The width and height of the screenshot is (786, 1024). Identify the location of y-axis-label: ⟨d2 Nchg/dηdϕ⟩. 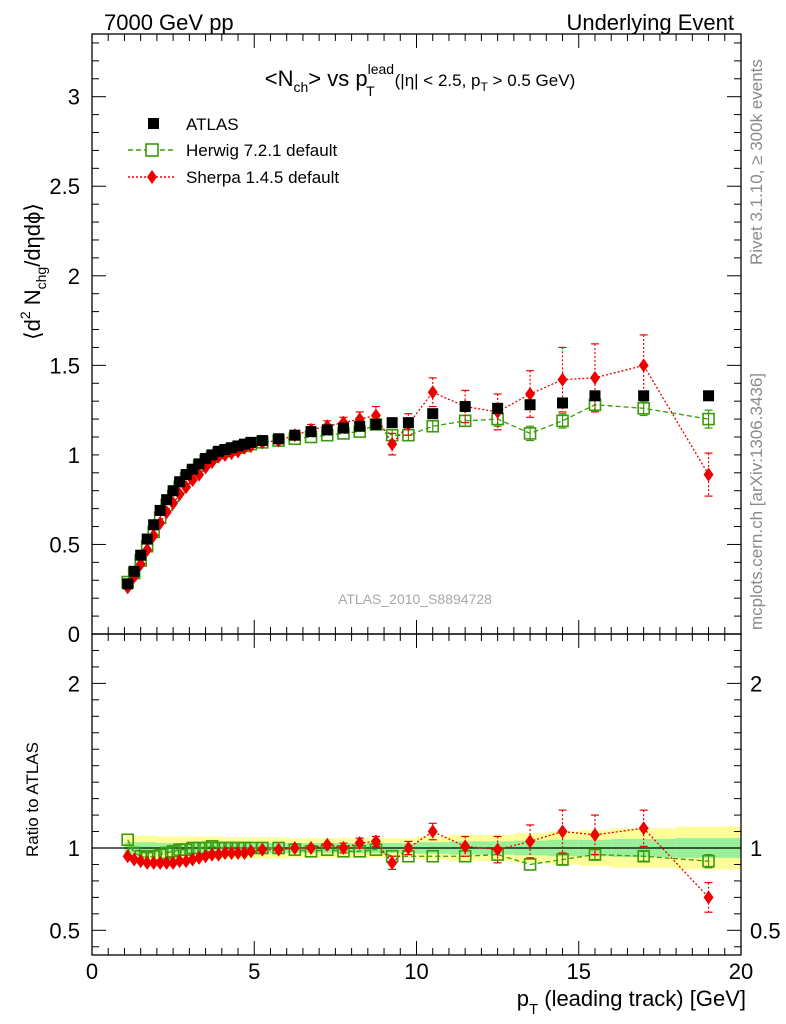
(33, 271).